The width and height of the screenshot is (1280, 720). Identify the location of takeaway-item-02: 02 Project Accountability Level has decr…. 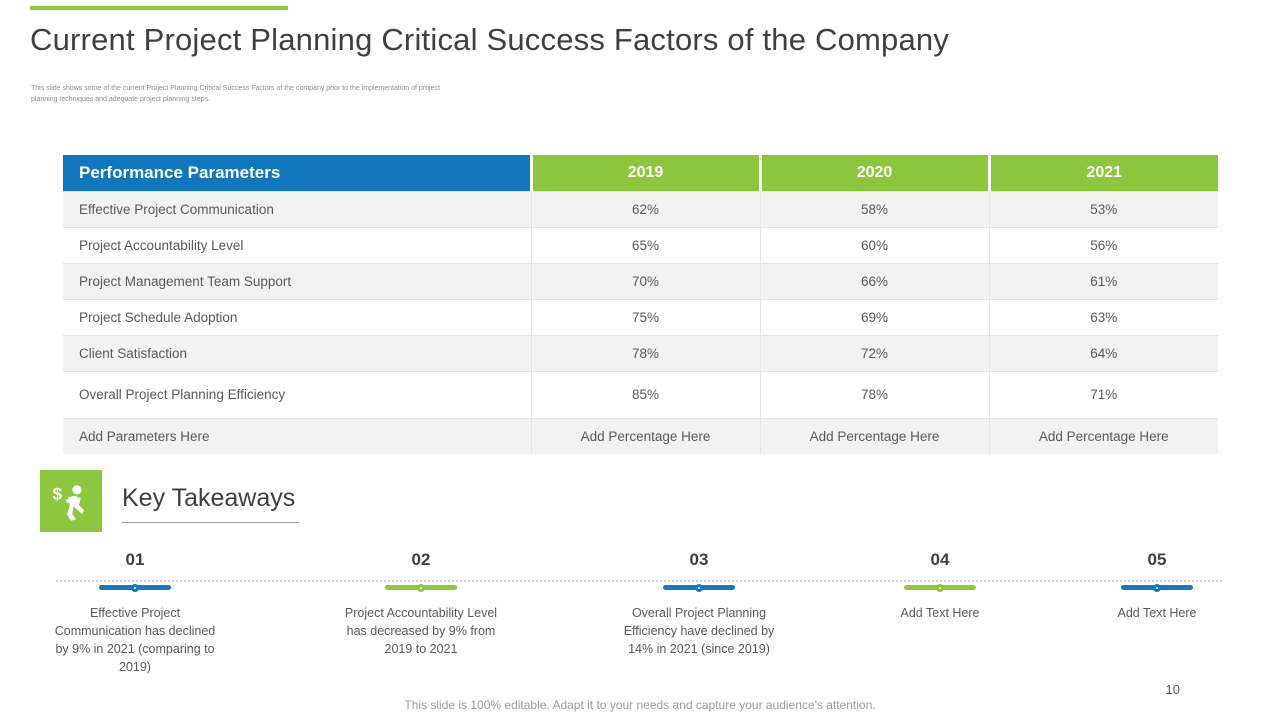
(421, 604).